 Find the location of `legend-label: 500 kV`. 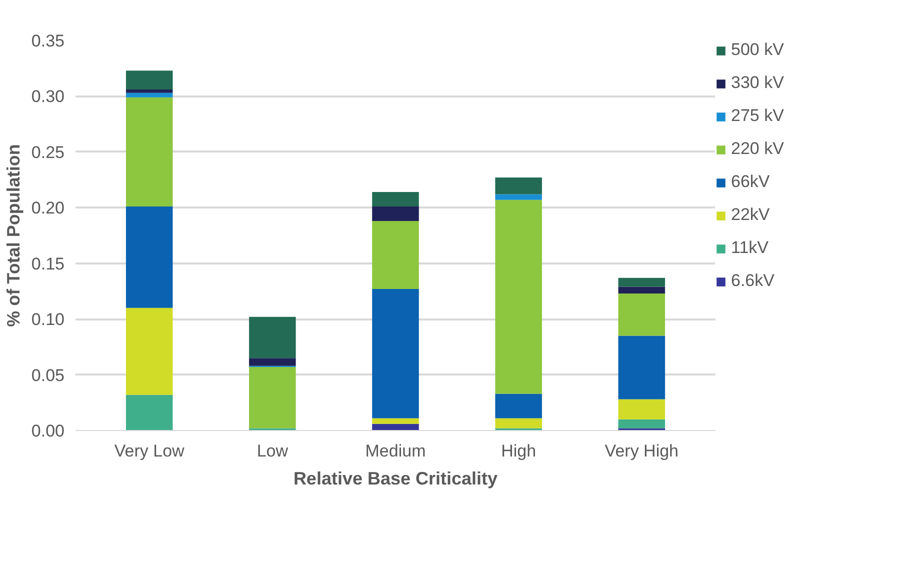

legend-label: 500 kV is located at coordinates (757, 50).